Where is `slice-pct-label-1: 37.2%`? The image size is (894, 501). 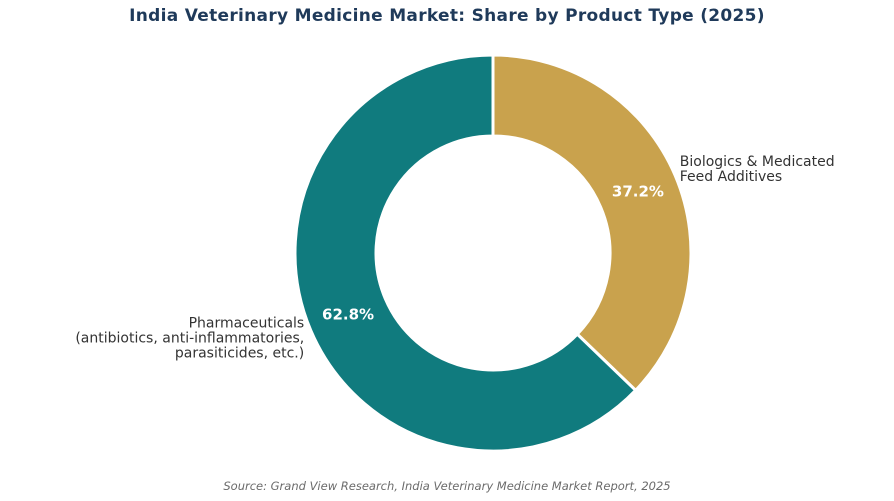 slice-pct-label-1: 37.2% is located at coordinates (638, 191).